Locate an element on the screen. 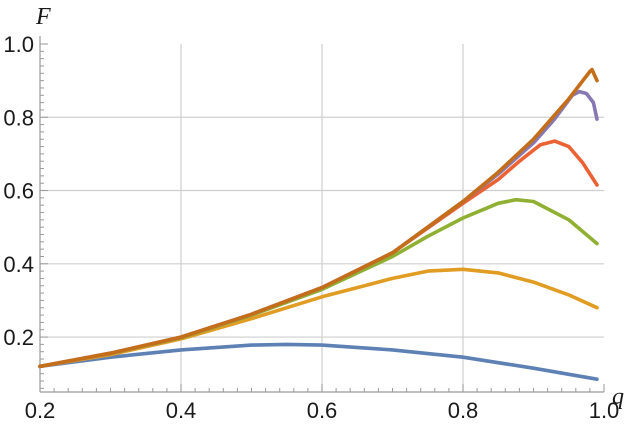  y-tick-label-3: 0.8 is located at coordinates (18, 117).